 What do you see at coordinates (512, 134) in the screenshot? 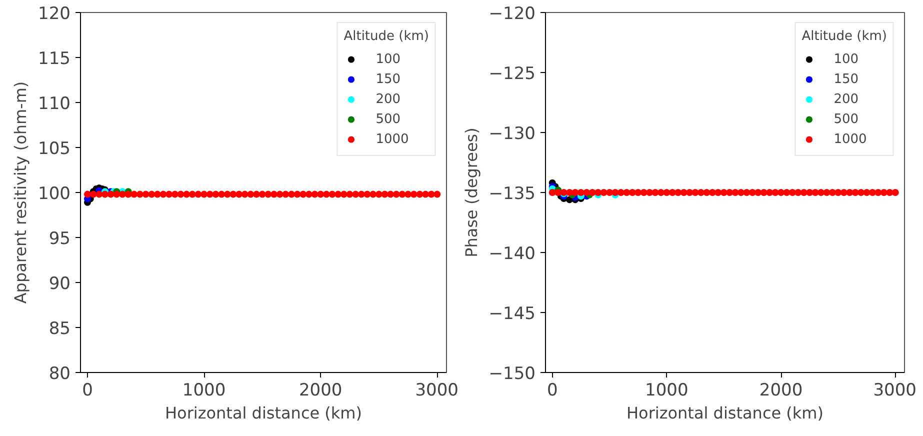
I see `y-tick-label: −130` at bounding box center [512, 134].